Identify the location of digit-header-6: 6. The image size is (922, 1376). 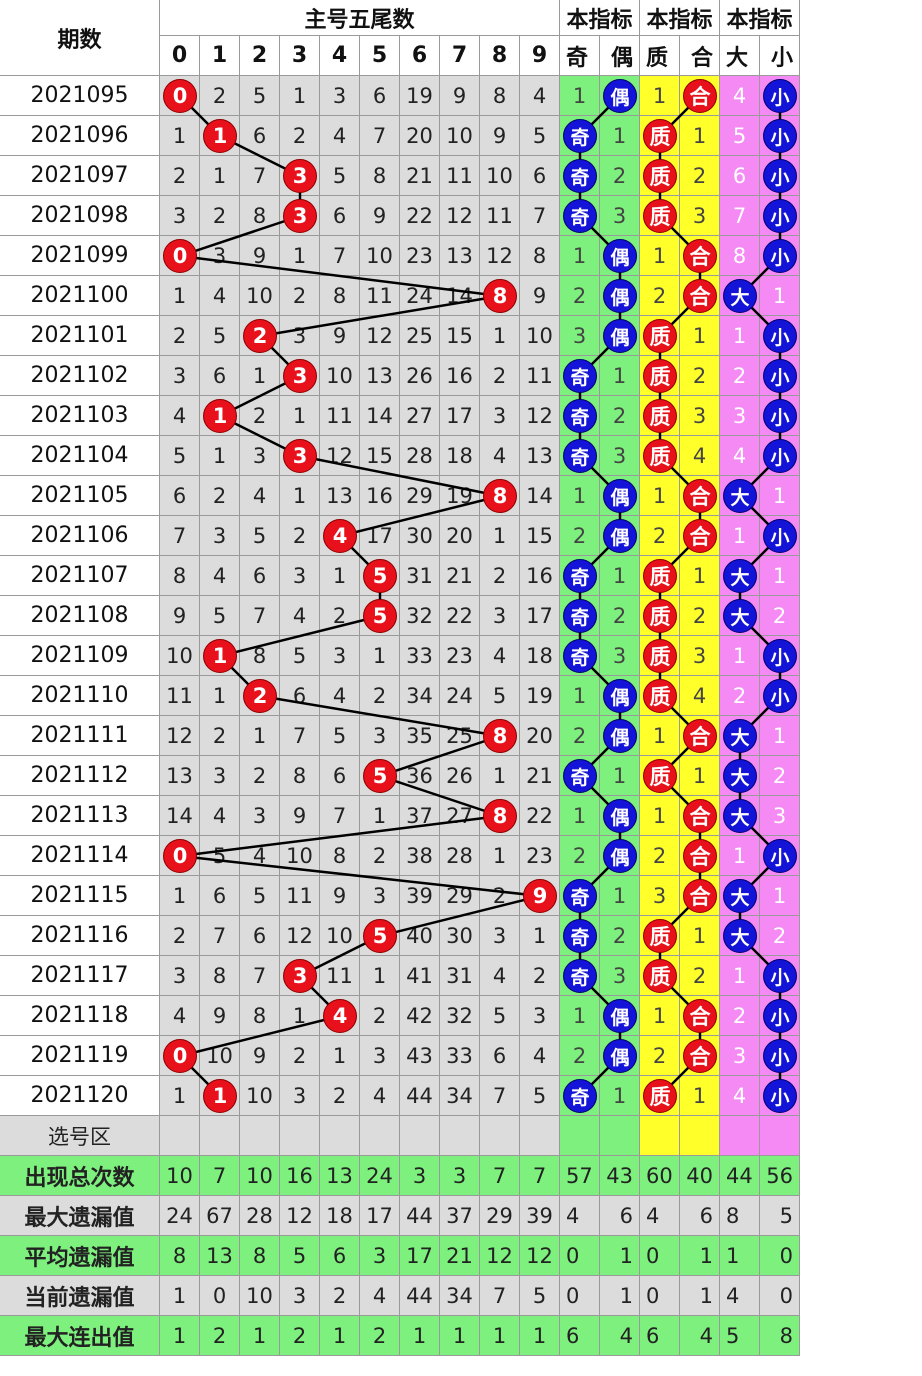
(420, 56).